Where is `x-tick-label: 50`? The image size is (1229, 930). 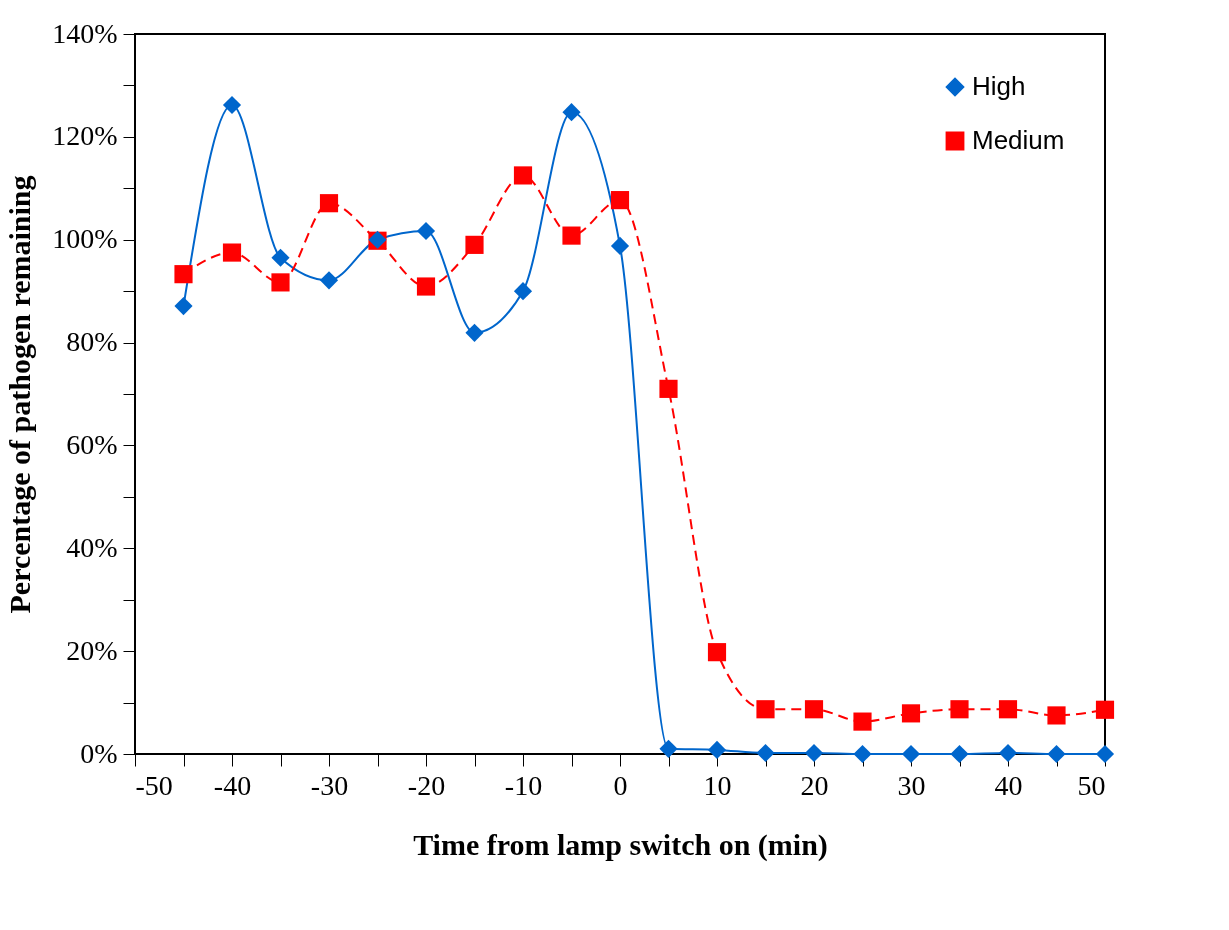 x-tick-label: 50 is located at coordinates (1091, 785).